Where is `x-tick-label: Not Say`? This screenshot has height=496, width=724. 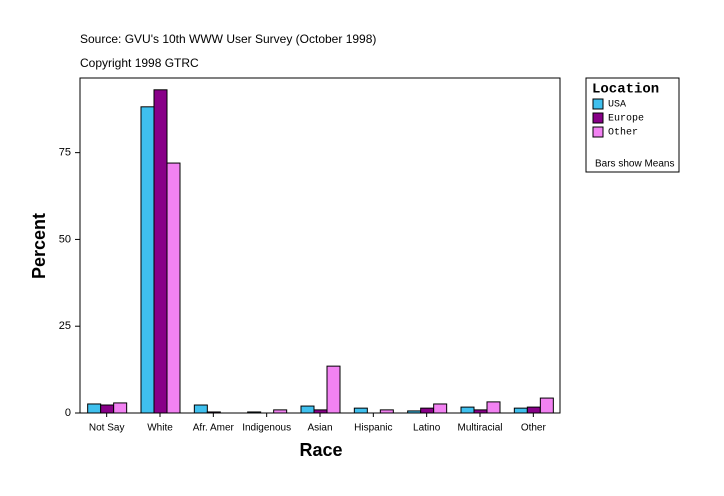
x-tick-label: Not Say is located at coordinates (107, 428).